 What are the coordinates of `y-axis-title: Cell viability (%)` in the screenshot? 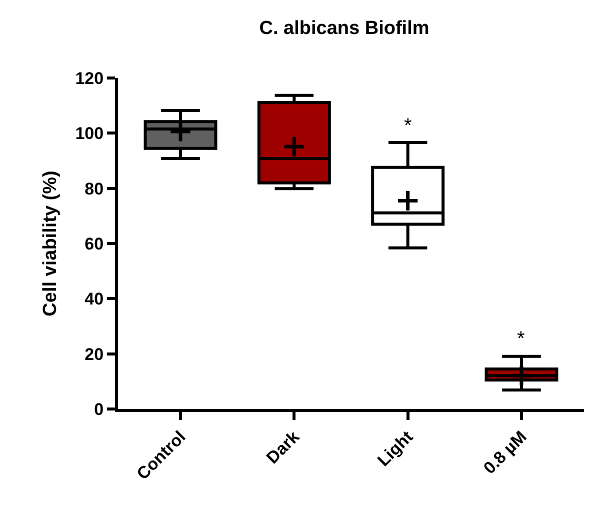 It's located at (51, 243).